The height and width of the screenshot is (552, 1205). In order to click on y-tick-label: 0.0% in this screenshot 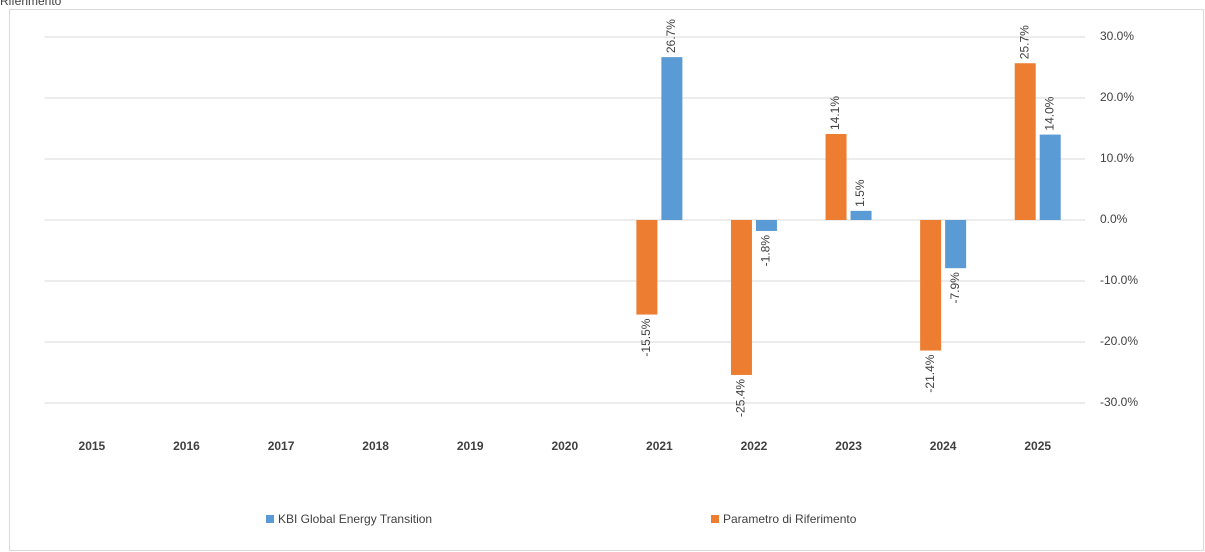, I will do `click(1114, 219)`.